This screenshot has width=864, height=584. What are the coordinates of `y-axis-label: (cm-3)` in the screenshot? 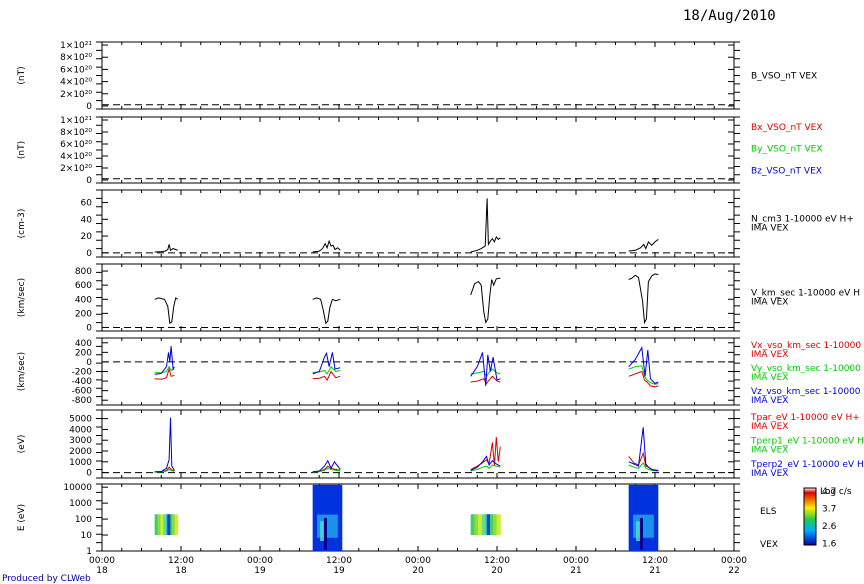 It's located at (22, 224).